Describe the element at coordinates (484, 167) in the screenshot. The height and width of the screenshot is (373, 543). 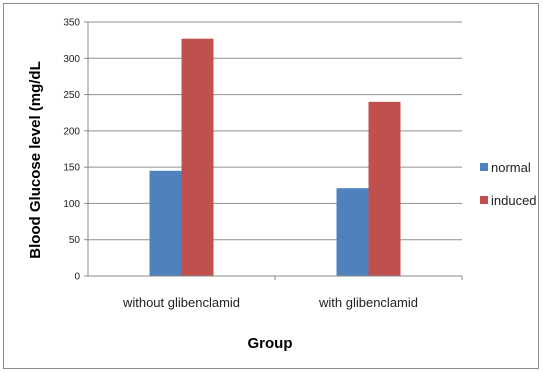
I see `legend-swatch-normal` at that location.